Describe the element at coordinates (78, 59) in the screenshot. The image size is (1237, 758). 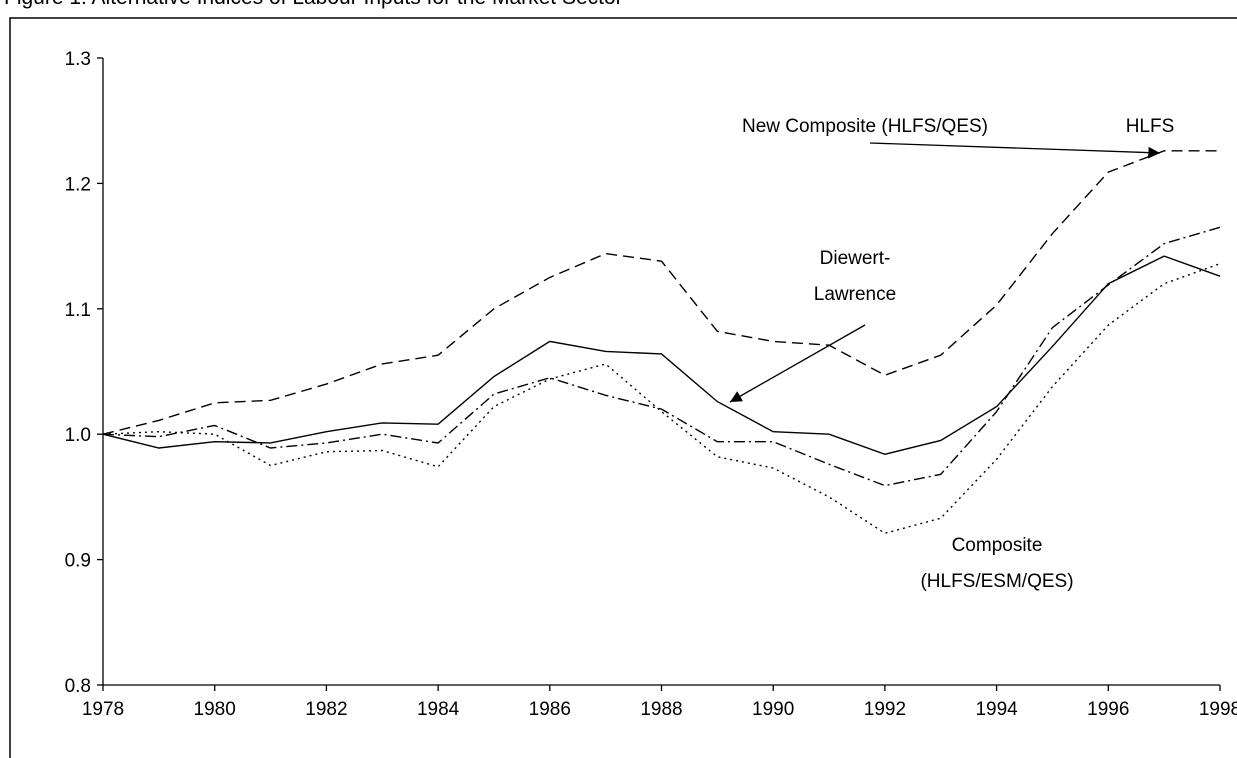
I see `y-tick-label: 1.3` at that location.